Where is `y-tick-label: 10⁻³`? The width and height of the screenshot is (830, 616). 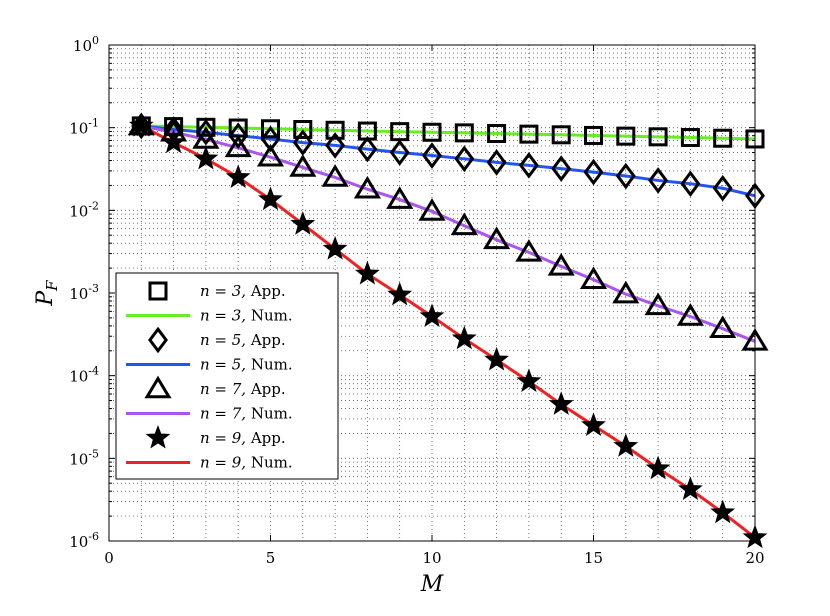 y-tick-label: 10⁻³ is located at coordinates (84, 292).